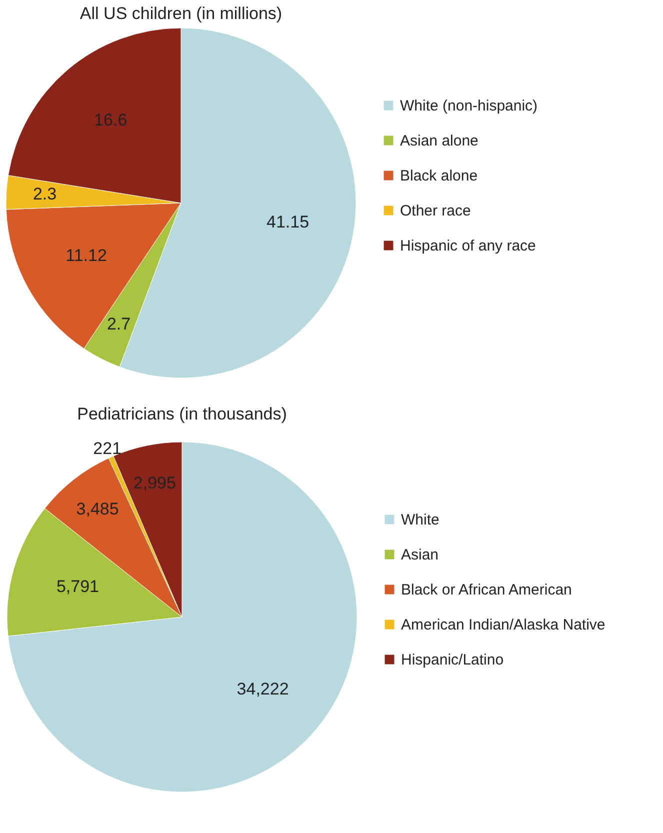 The width and height of the screenshot is (663, 833). I want to click on legend-label: Asian, so click(420, 555).